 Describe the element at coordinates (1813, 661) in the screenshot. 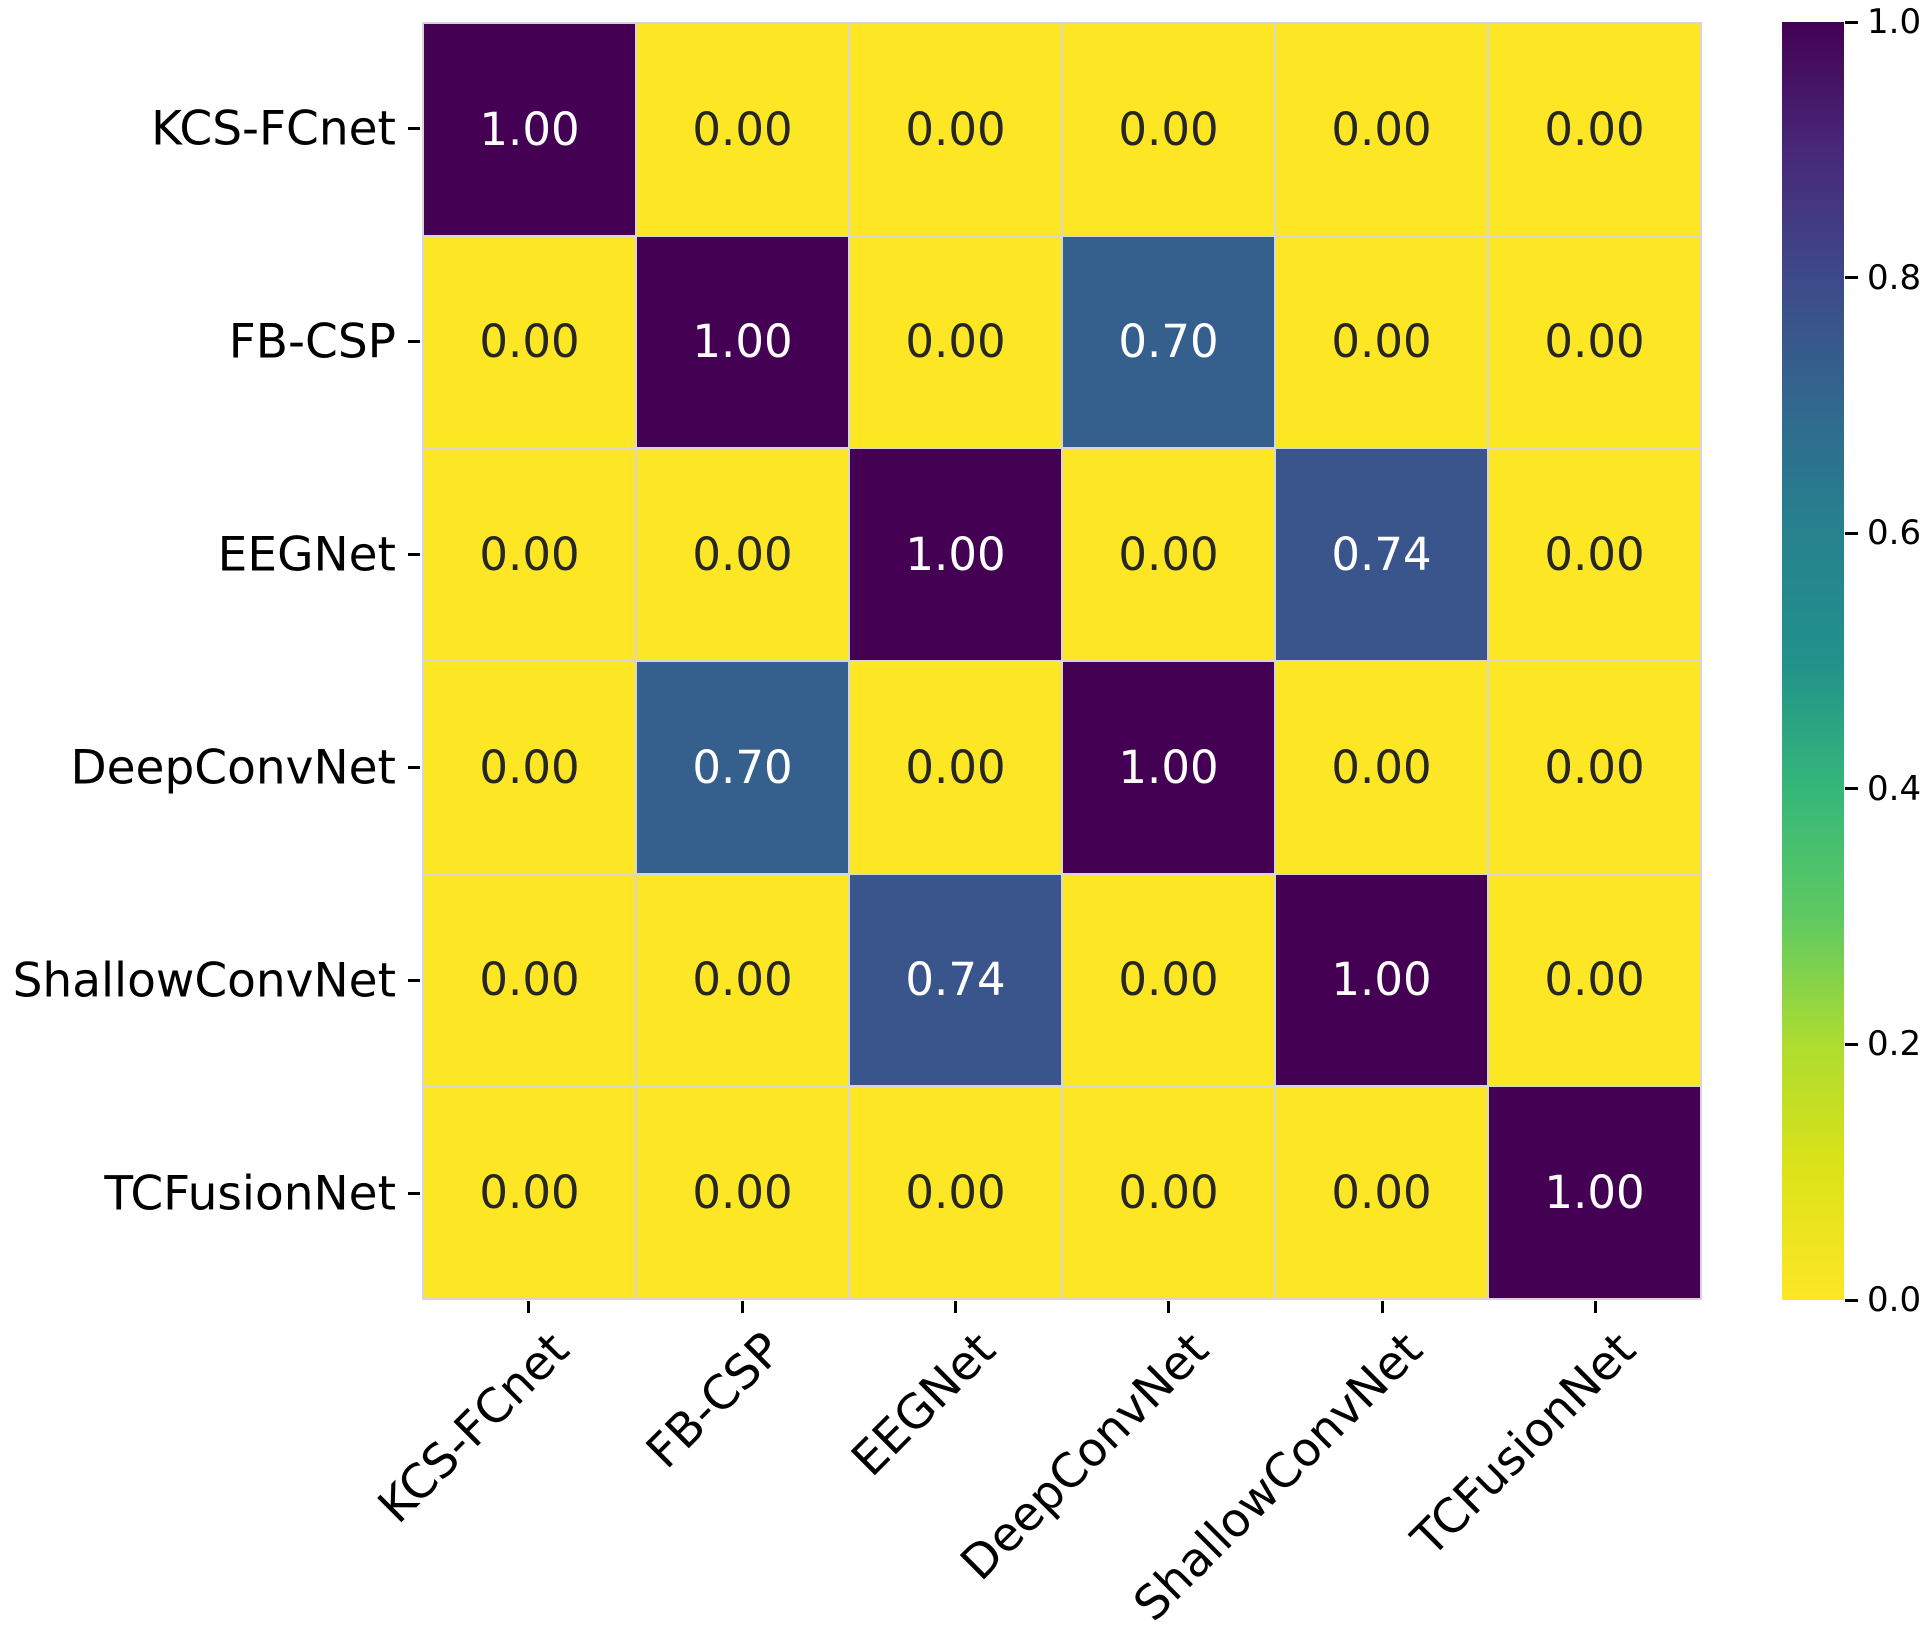

I see `colorbar` at that location.